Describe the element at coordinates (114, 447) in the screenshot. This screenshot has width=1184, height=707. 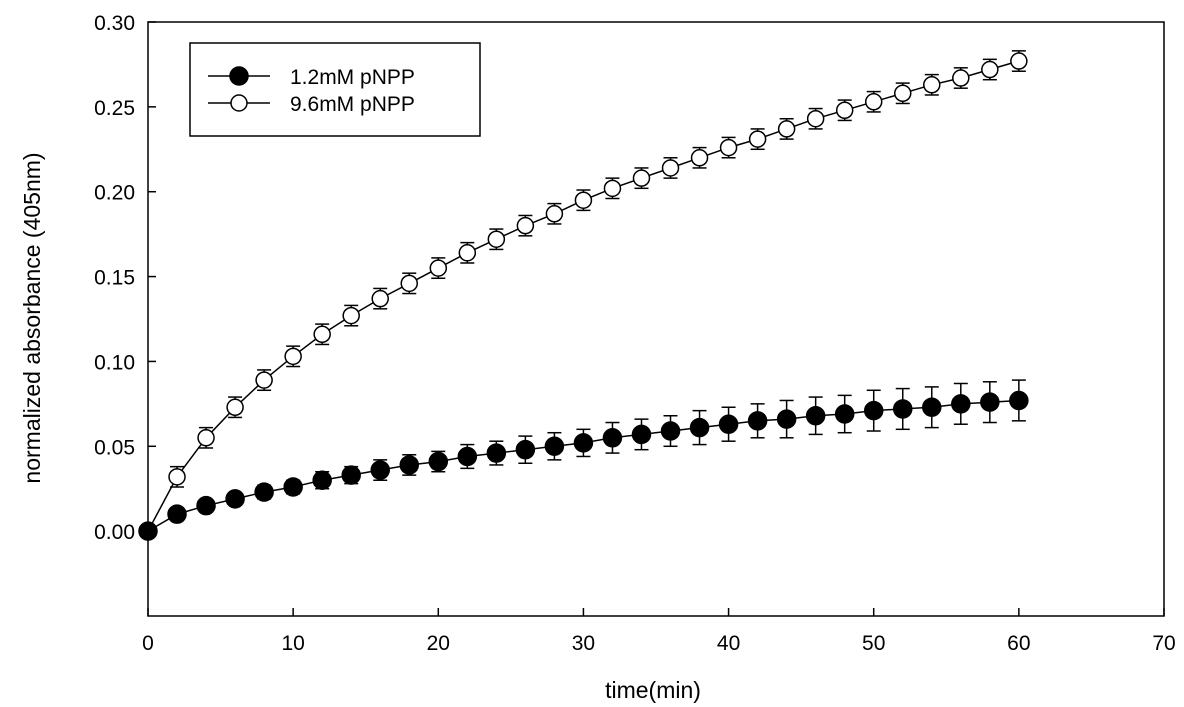
I see `y-tick-label: 0.05` at that location.